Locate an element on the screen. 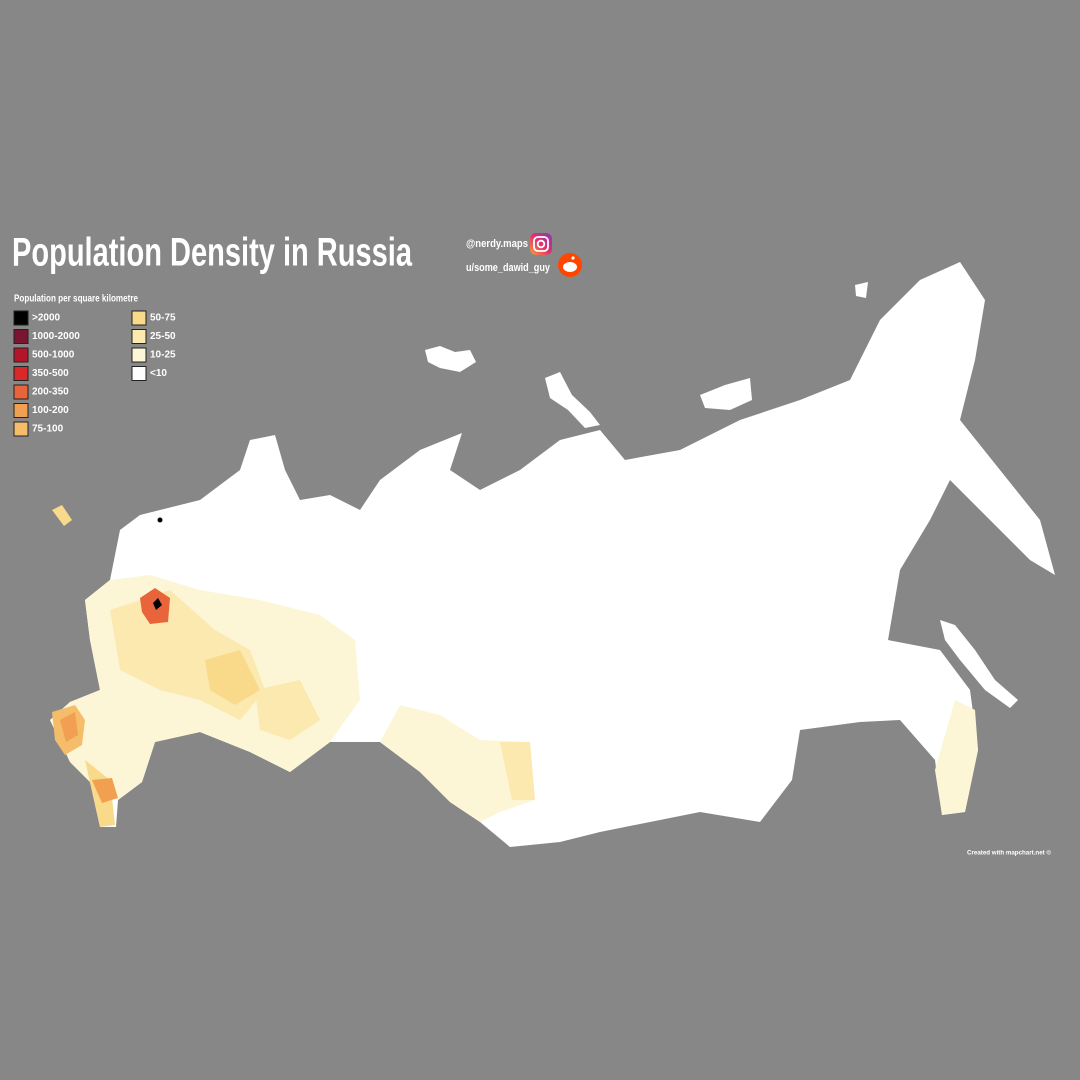 This screenshot has width=1080, height=1080. siberia-lowdensity is located at coordinates (457, 763).